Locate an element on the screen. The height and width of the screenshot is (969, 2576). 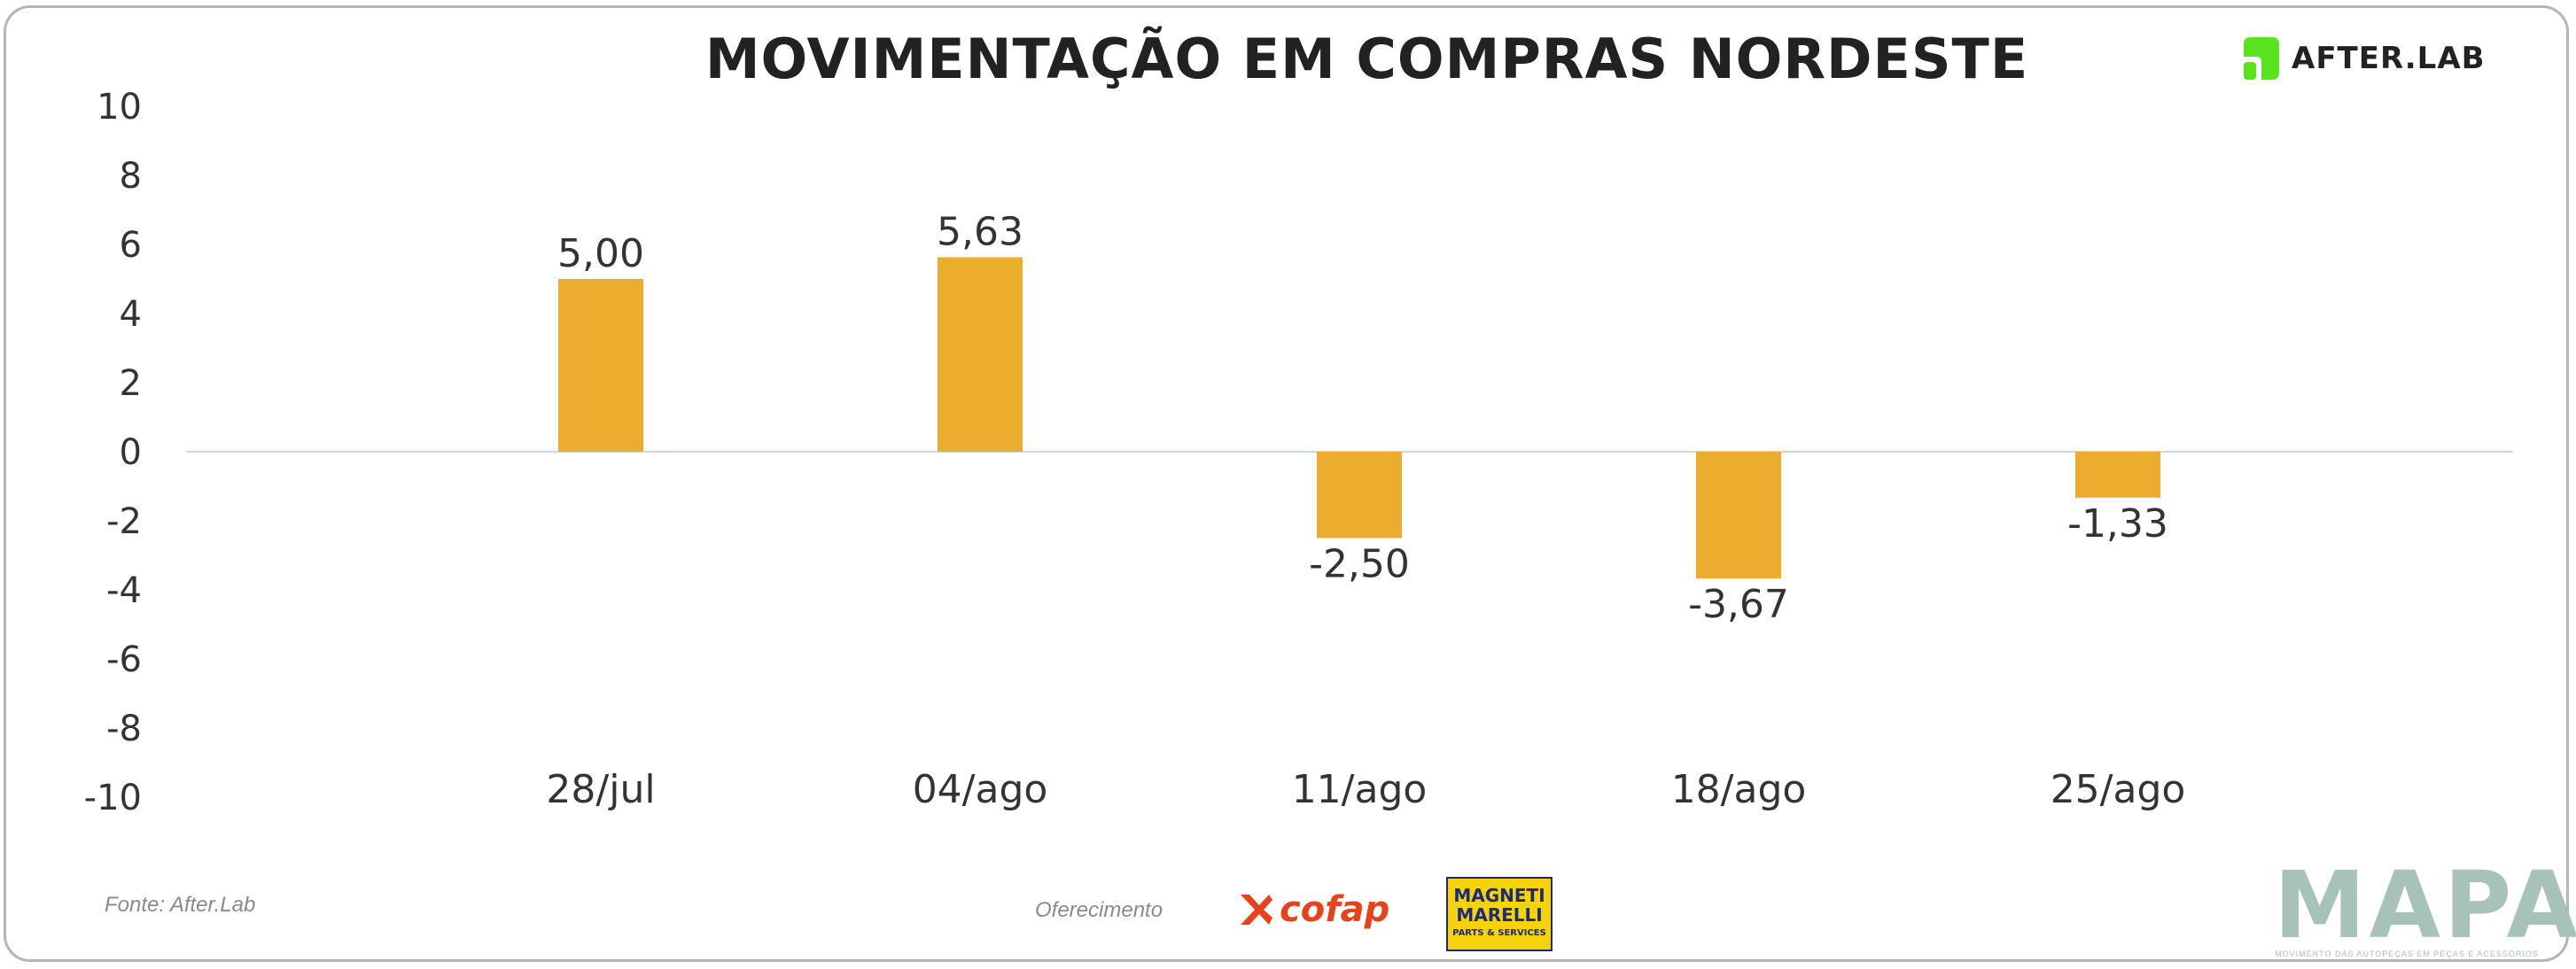
afterlab-logo: AFTER.LAB is located at coordinates (2364, 58).